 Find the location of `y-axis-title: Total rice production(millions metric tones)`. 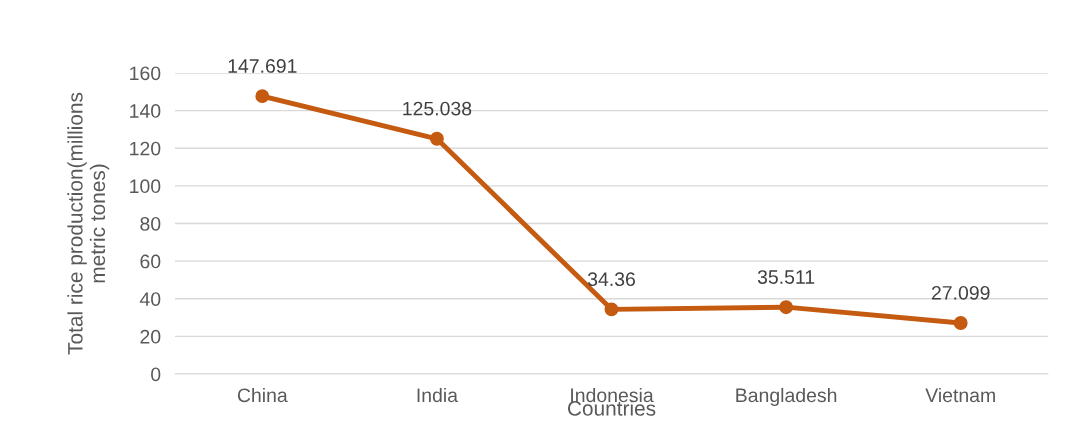

y-axis-title: Total rice production(millions metric tones) is located at coordinates (88, 223).